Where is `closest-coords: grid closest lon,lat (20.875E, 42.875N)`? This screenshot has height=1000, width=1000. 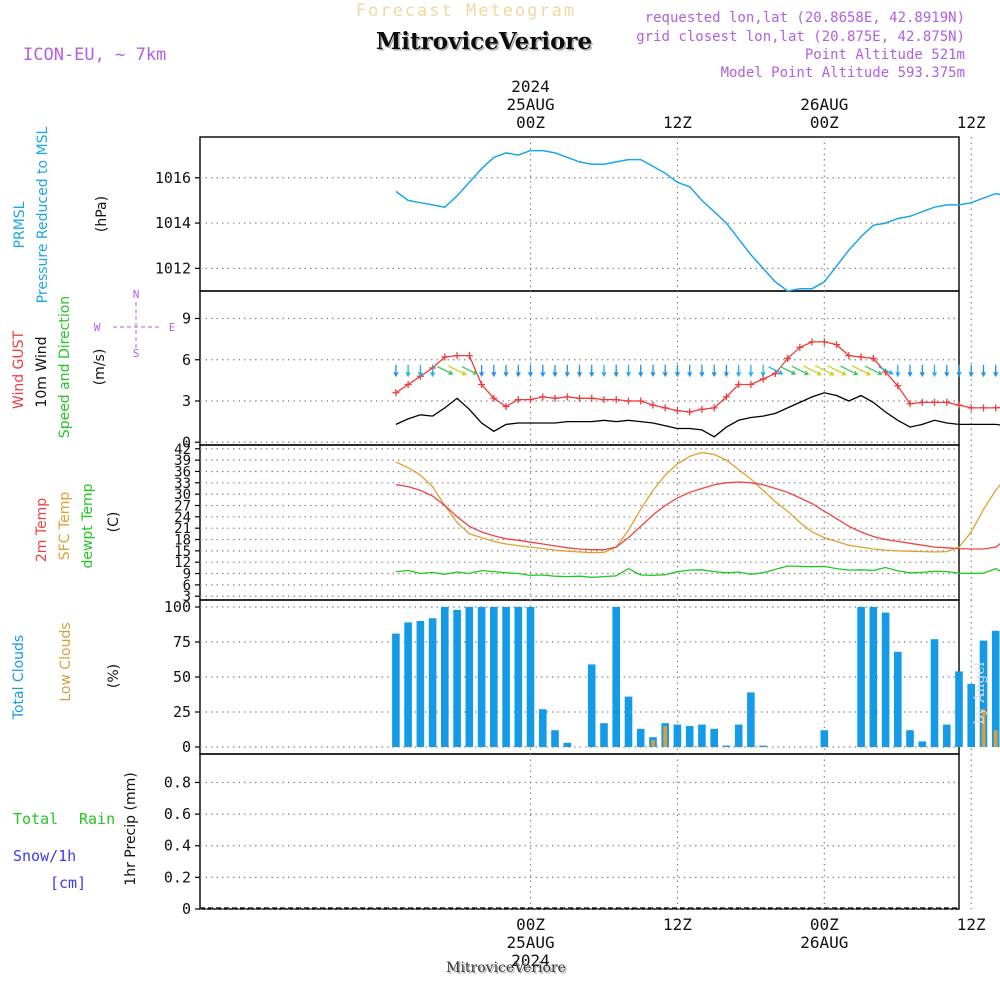 closest-coords: grid closest lon,lat (20.875E, 42.875N) is located at coordinates (800, 37).